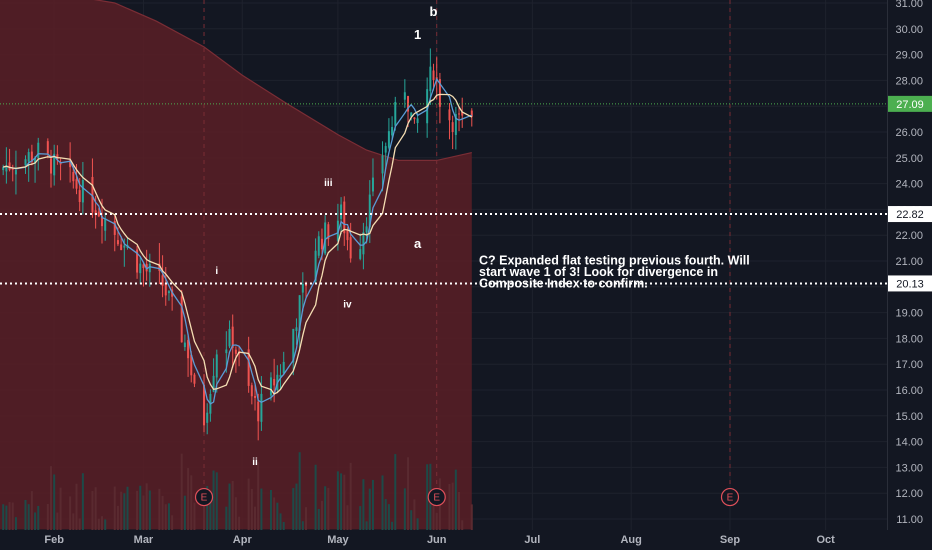  What do you see at coordinates (910, 284) in the screenshot?
I see `price-tag-label: 20.13` at bounding box center [910, 284].